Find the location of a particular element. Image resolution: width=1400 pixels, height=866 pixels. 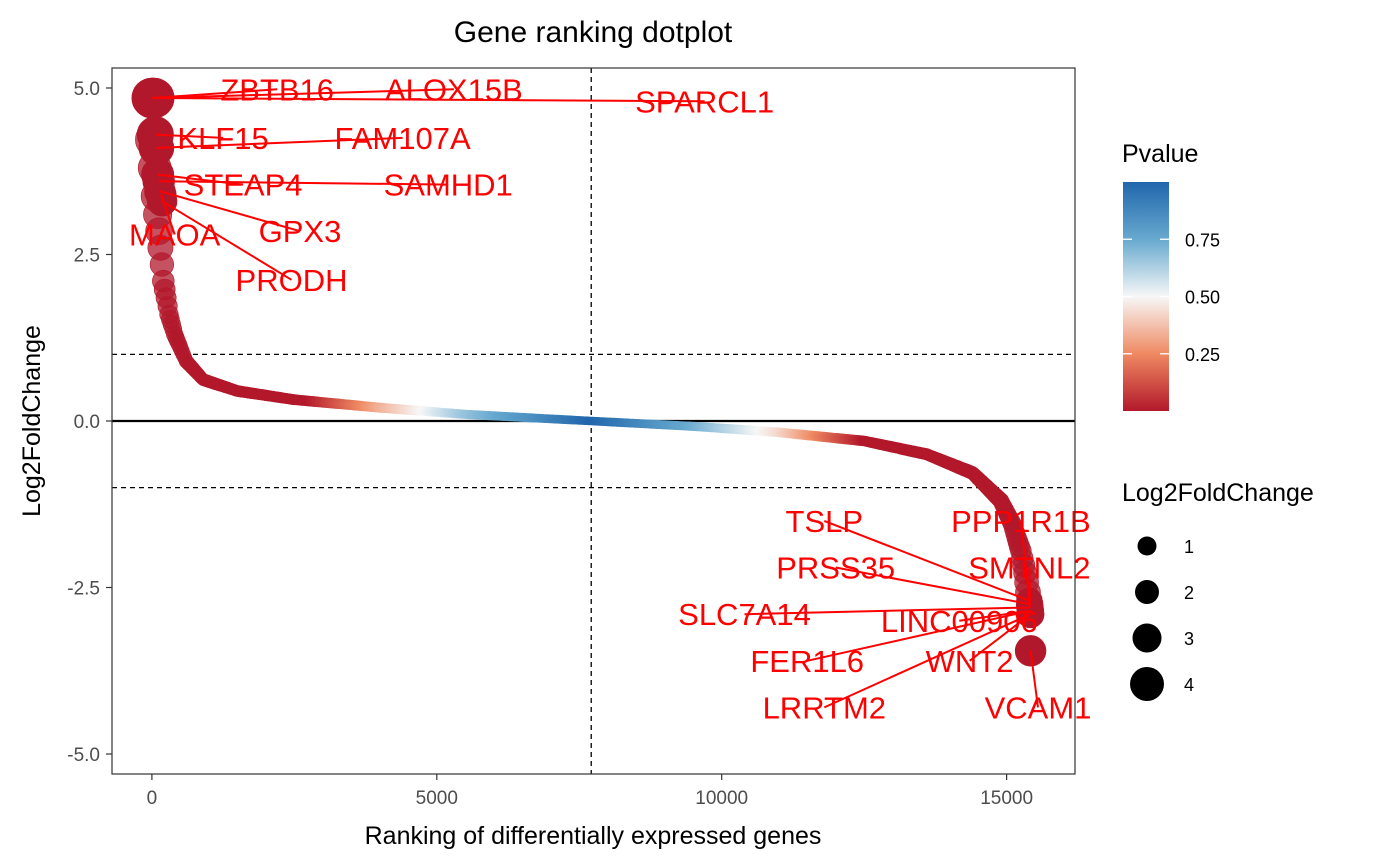

gene-label: SPARCL1 is located at coordinates (704, 101).